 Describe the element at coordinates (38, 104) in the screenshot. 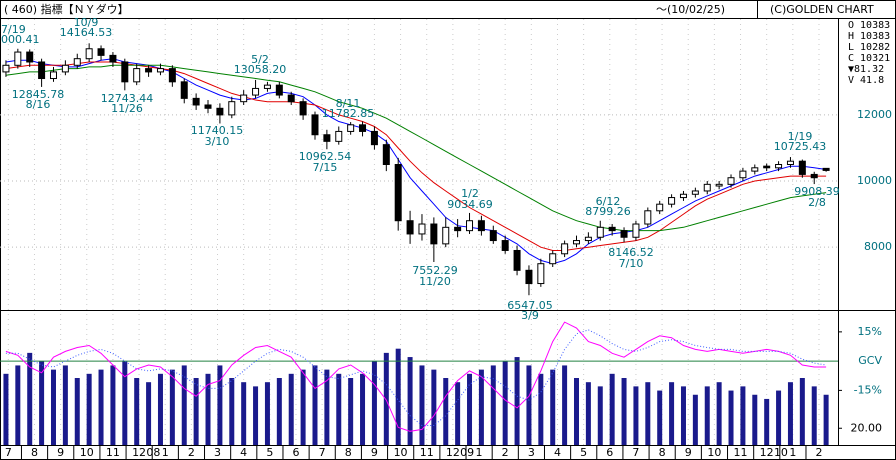

I see `annotation: 8/16` at that location.